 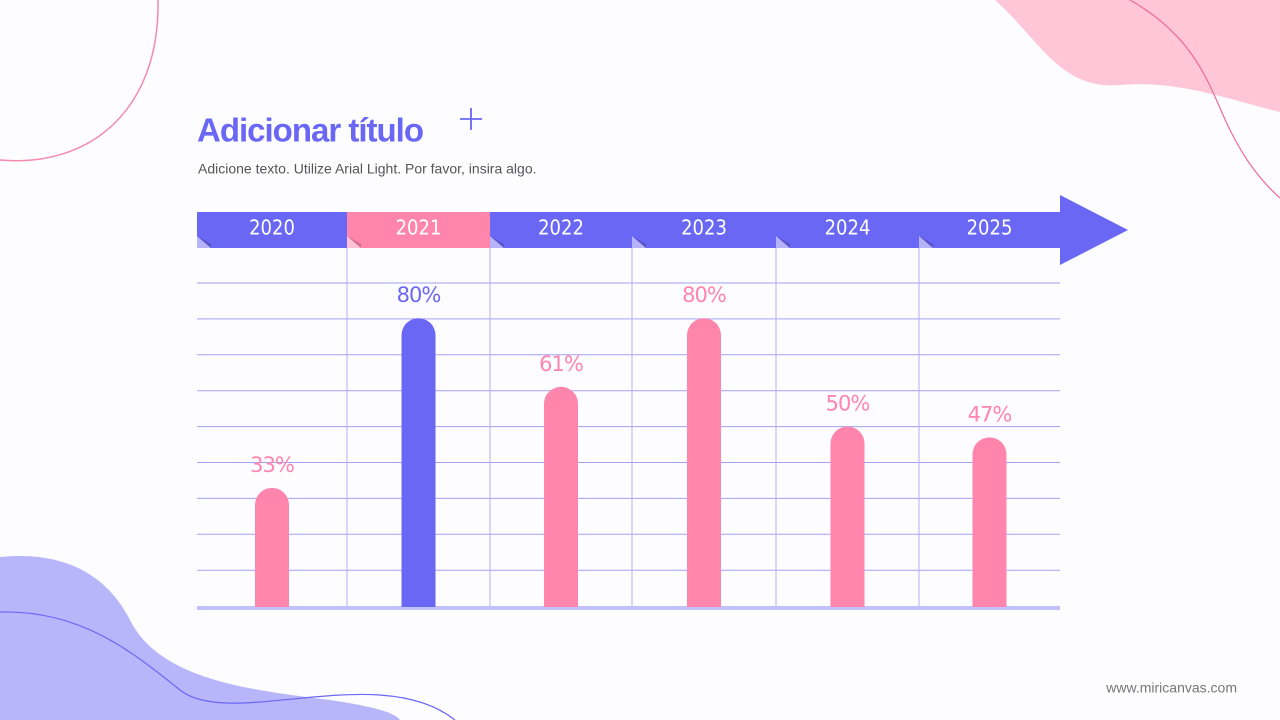 What do you see at coordinates (848, 404) in the screenshot?
I see `value-label: 50%` at bounding box center [848, 404].